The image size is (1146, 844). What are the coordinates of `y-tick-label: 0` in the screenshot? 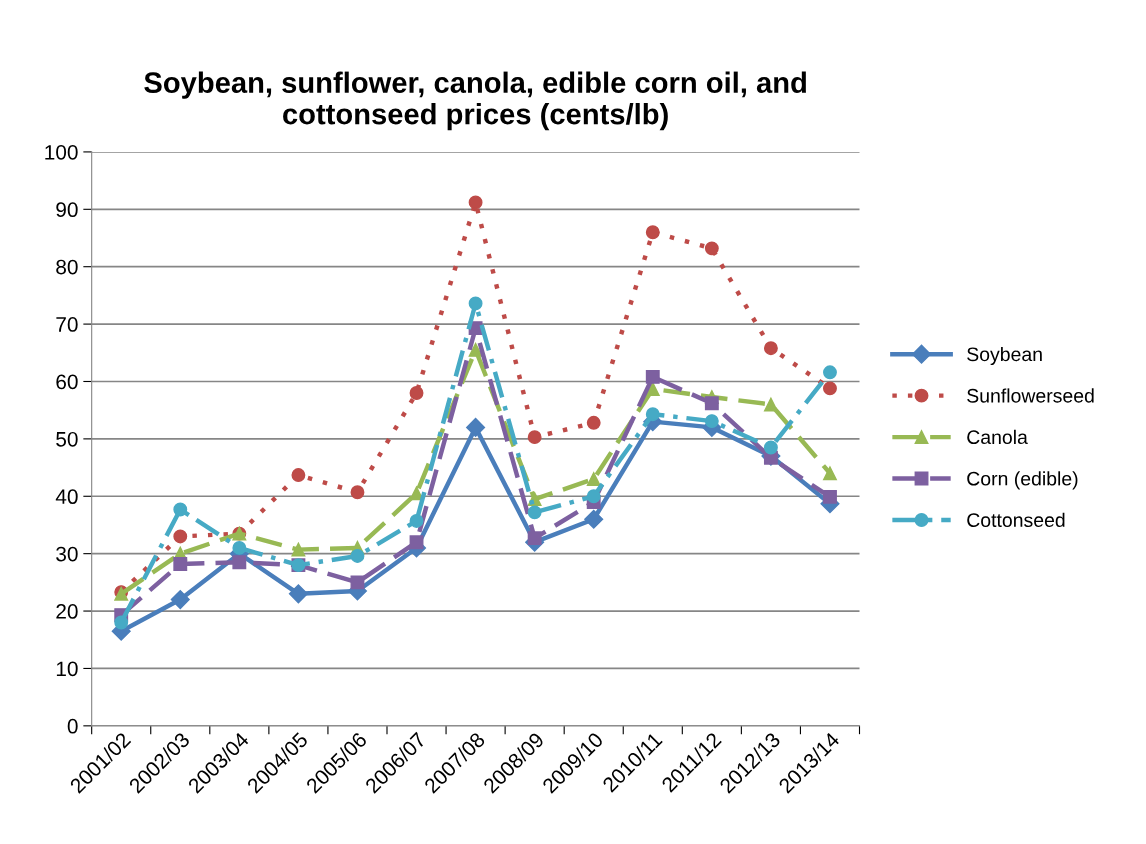 It's located at (72, 726).